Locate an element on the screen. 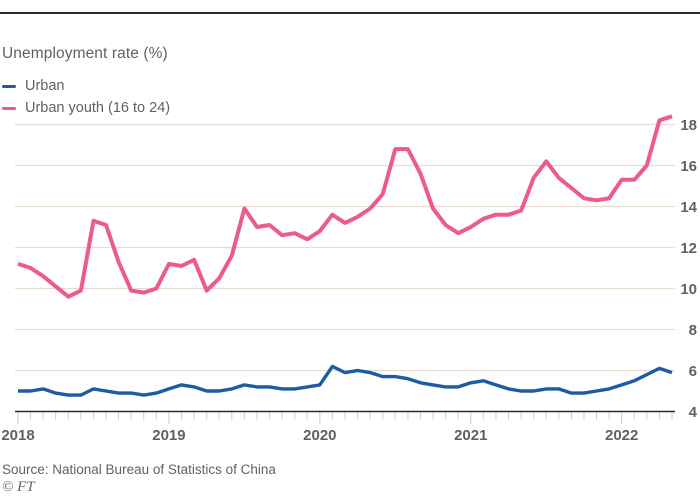 The width and height of the screenshot is (700, 500). x-axis-label-2019: 2019 is located at coordinates (168, 435).